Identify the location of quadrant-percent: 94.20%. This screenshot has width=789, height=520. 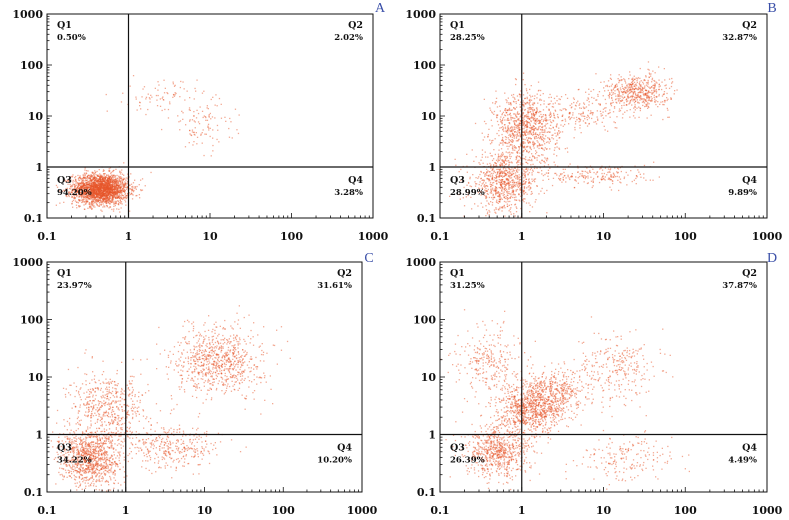
(74, 193).